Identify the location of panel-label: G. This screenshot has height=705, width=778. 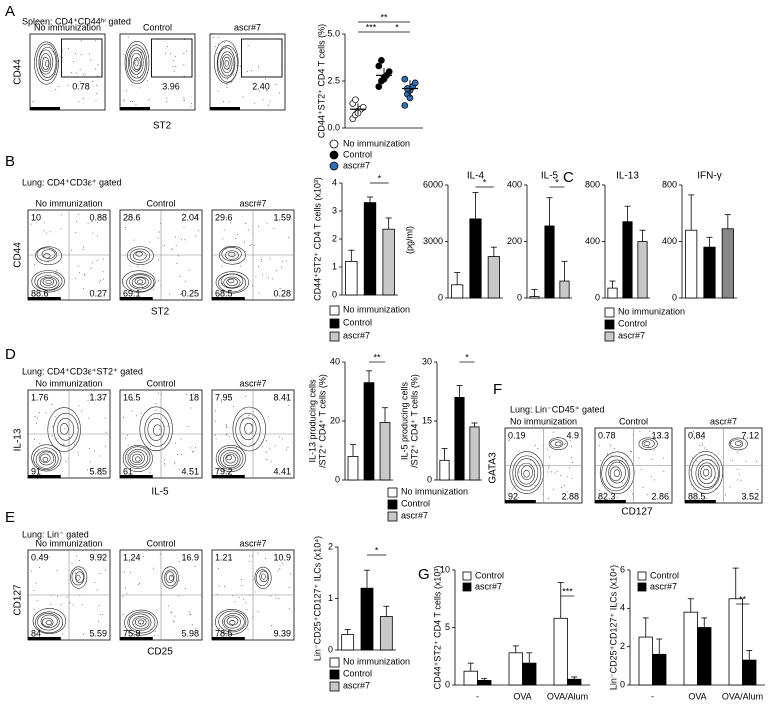
(424, 574).